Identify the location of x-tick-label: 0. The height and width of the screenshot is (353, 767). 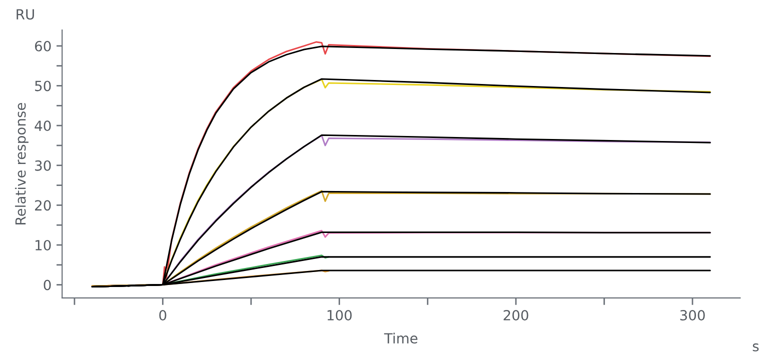
(162, 315).